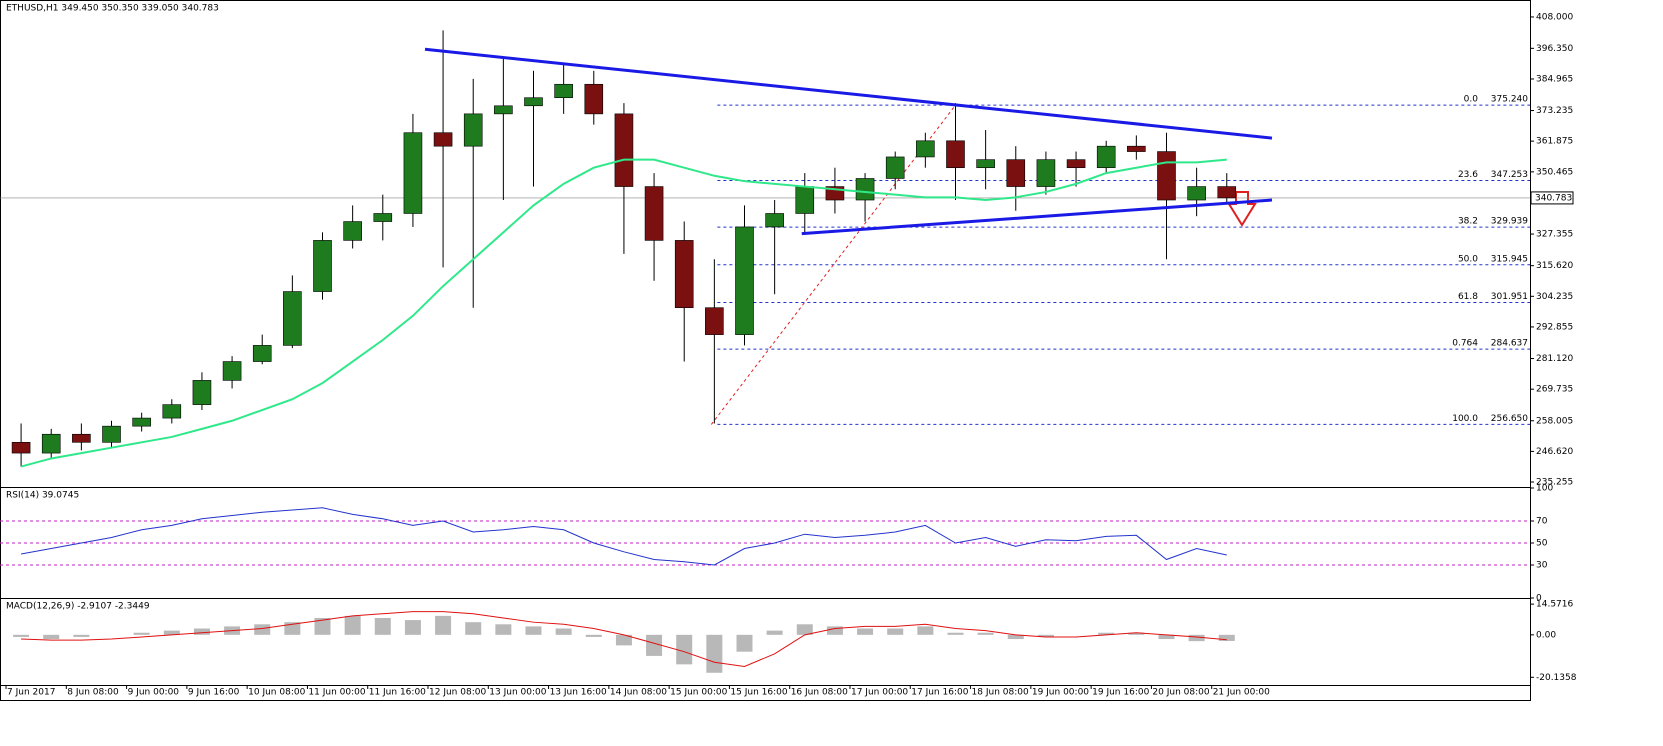 This screenshot has width=1663, height=746. Describe the element at coordinates (1468, 222) in the screenshot. I see `fib-ratio: 38.2` at that location.